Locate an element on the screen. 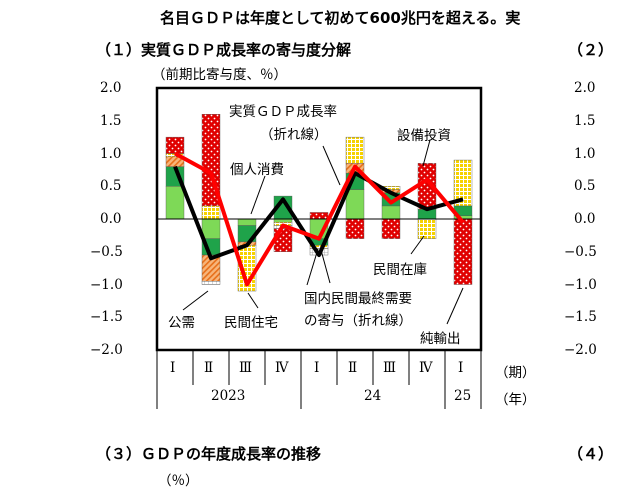 This screenshot has height=489, width=619. y-tick-left: 1.0 is located at coordinates (111, 154).